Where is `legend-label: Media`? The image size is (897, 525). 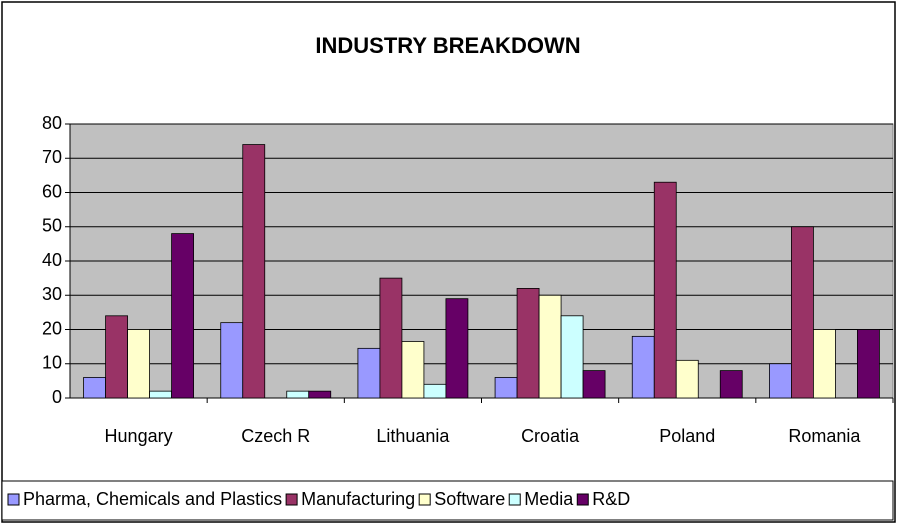 legend-label: Media is located at coordinates (549, 499).